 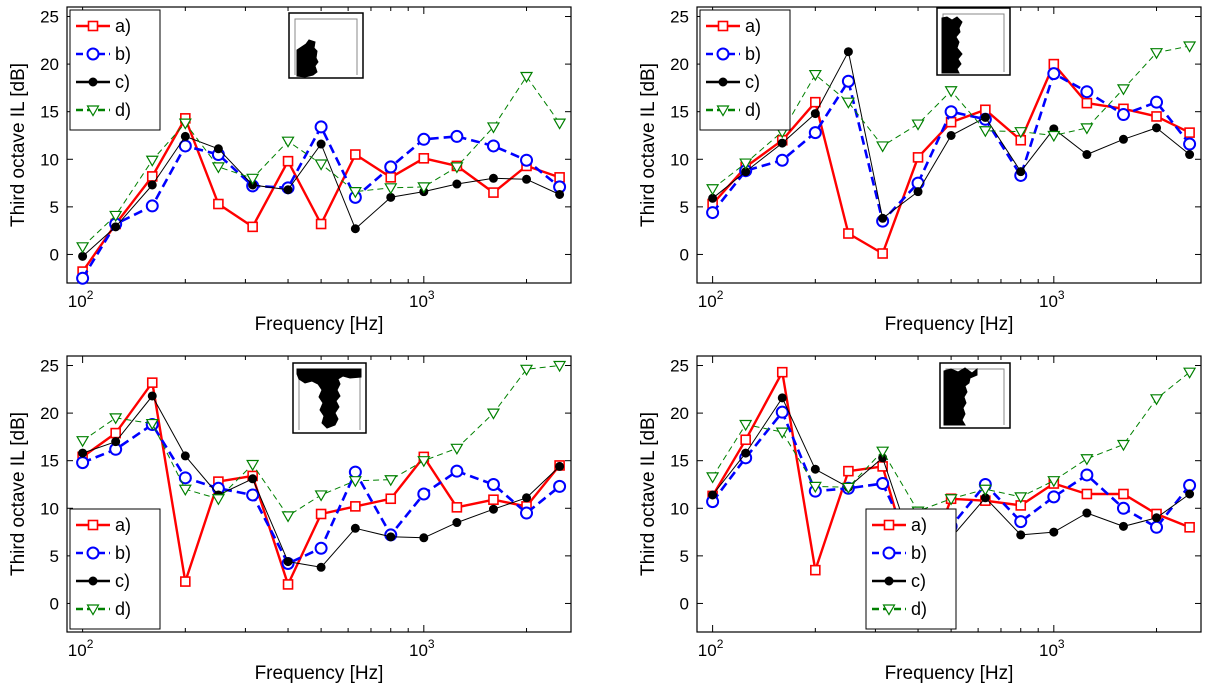 I want to click on y-tick-label: 0, so click(x=684, y=603).